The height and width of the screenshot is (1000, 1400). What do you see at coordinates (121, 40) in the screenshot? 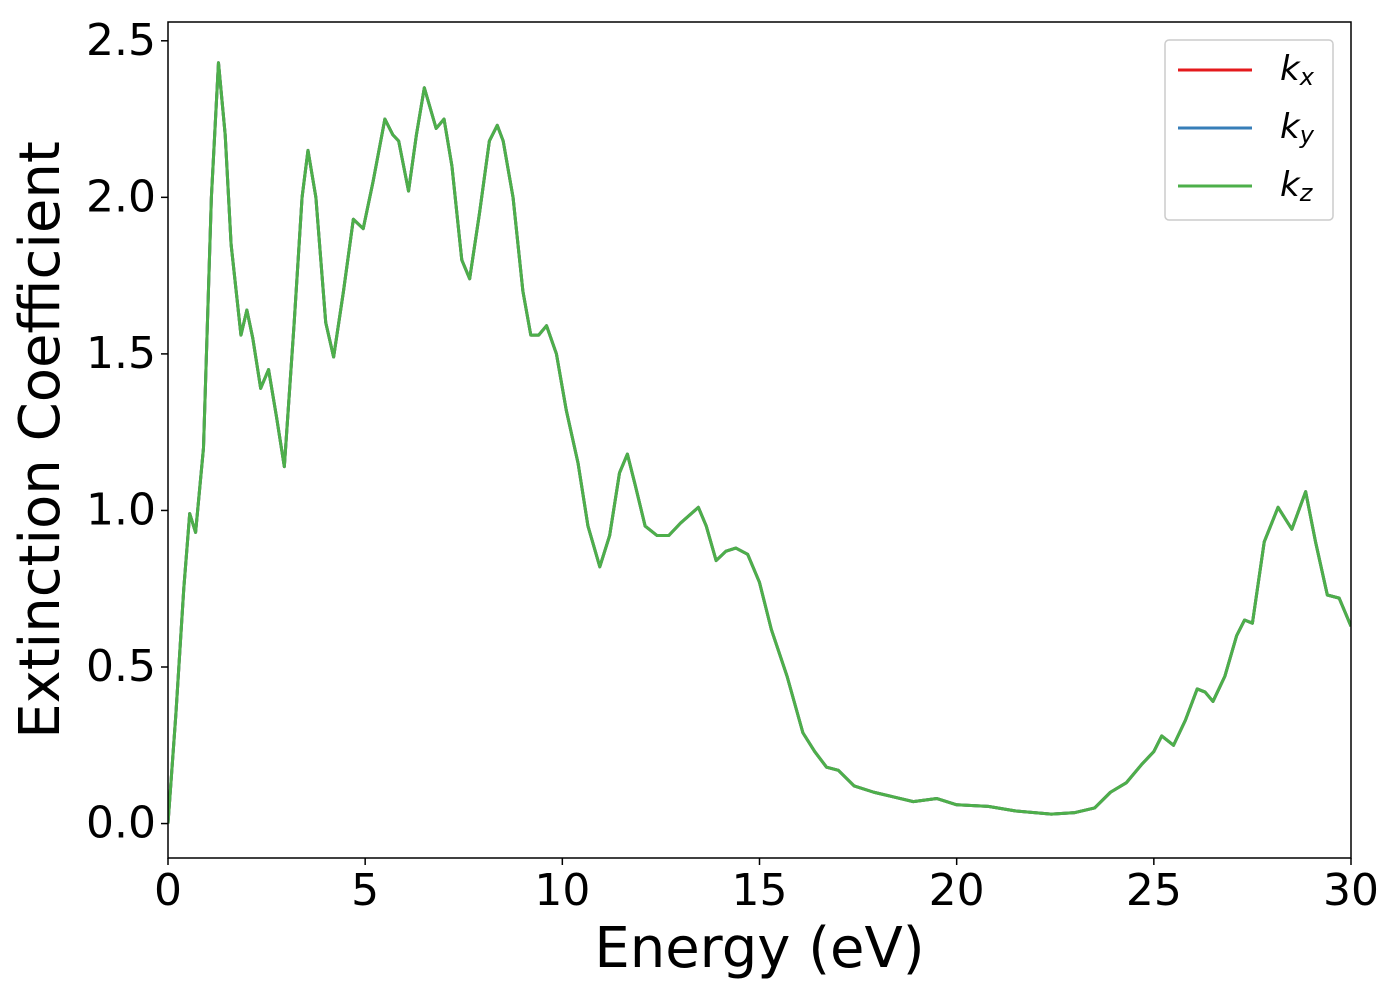
I see `y-tick-label: 2.5` at bounding box center [121, 40].